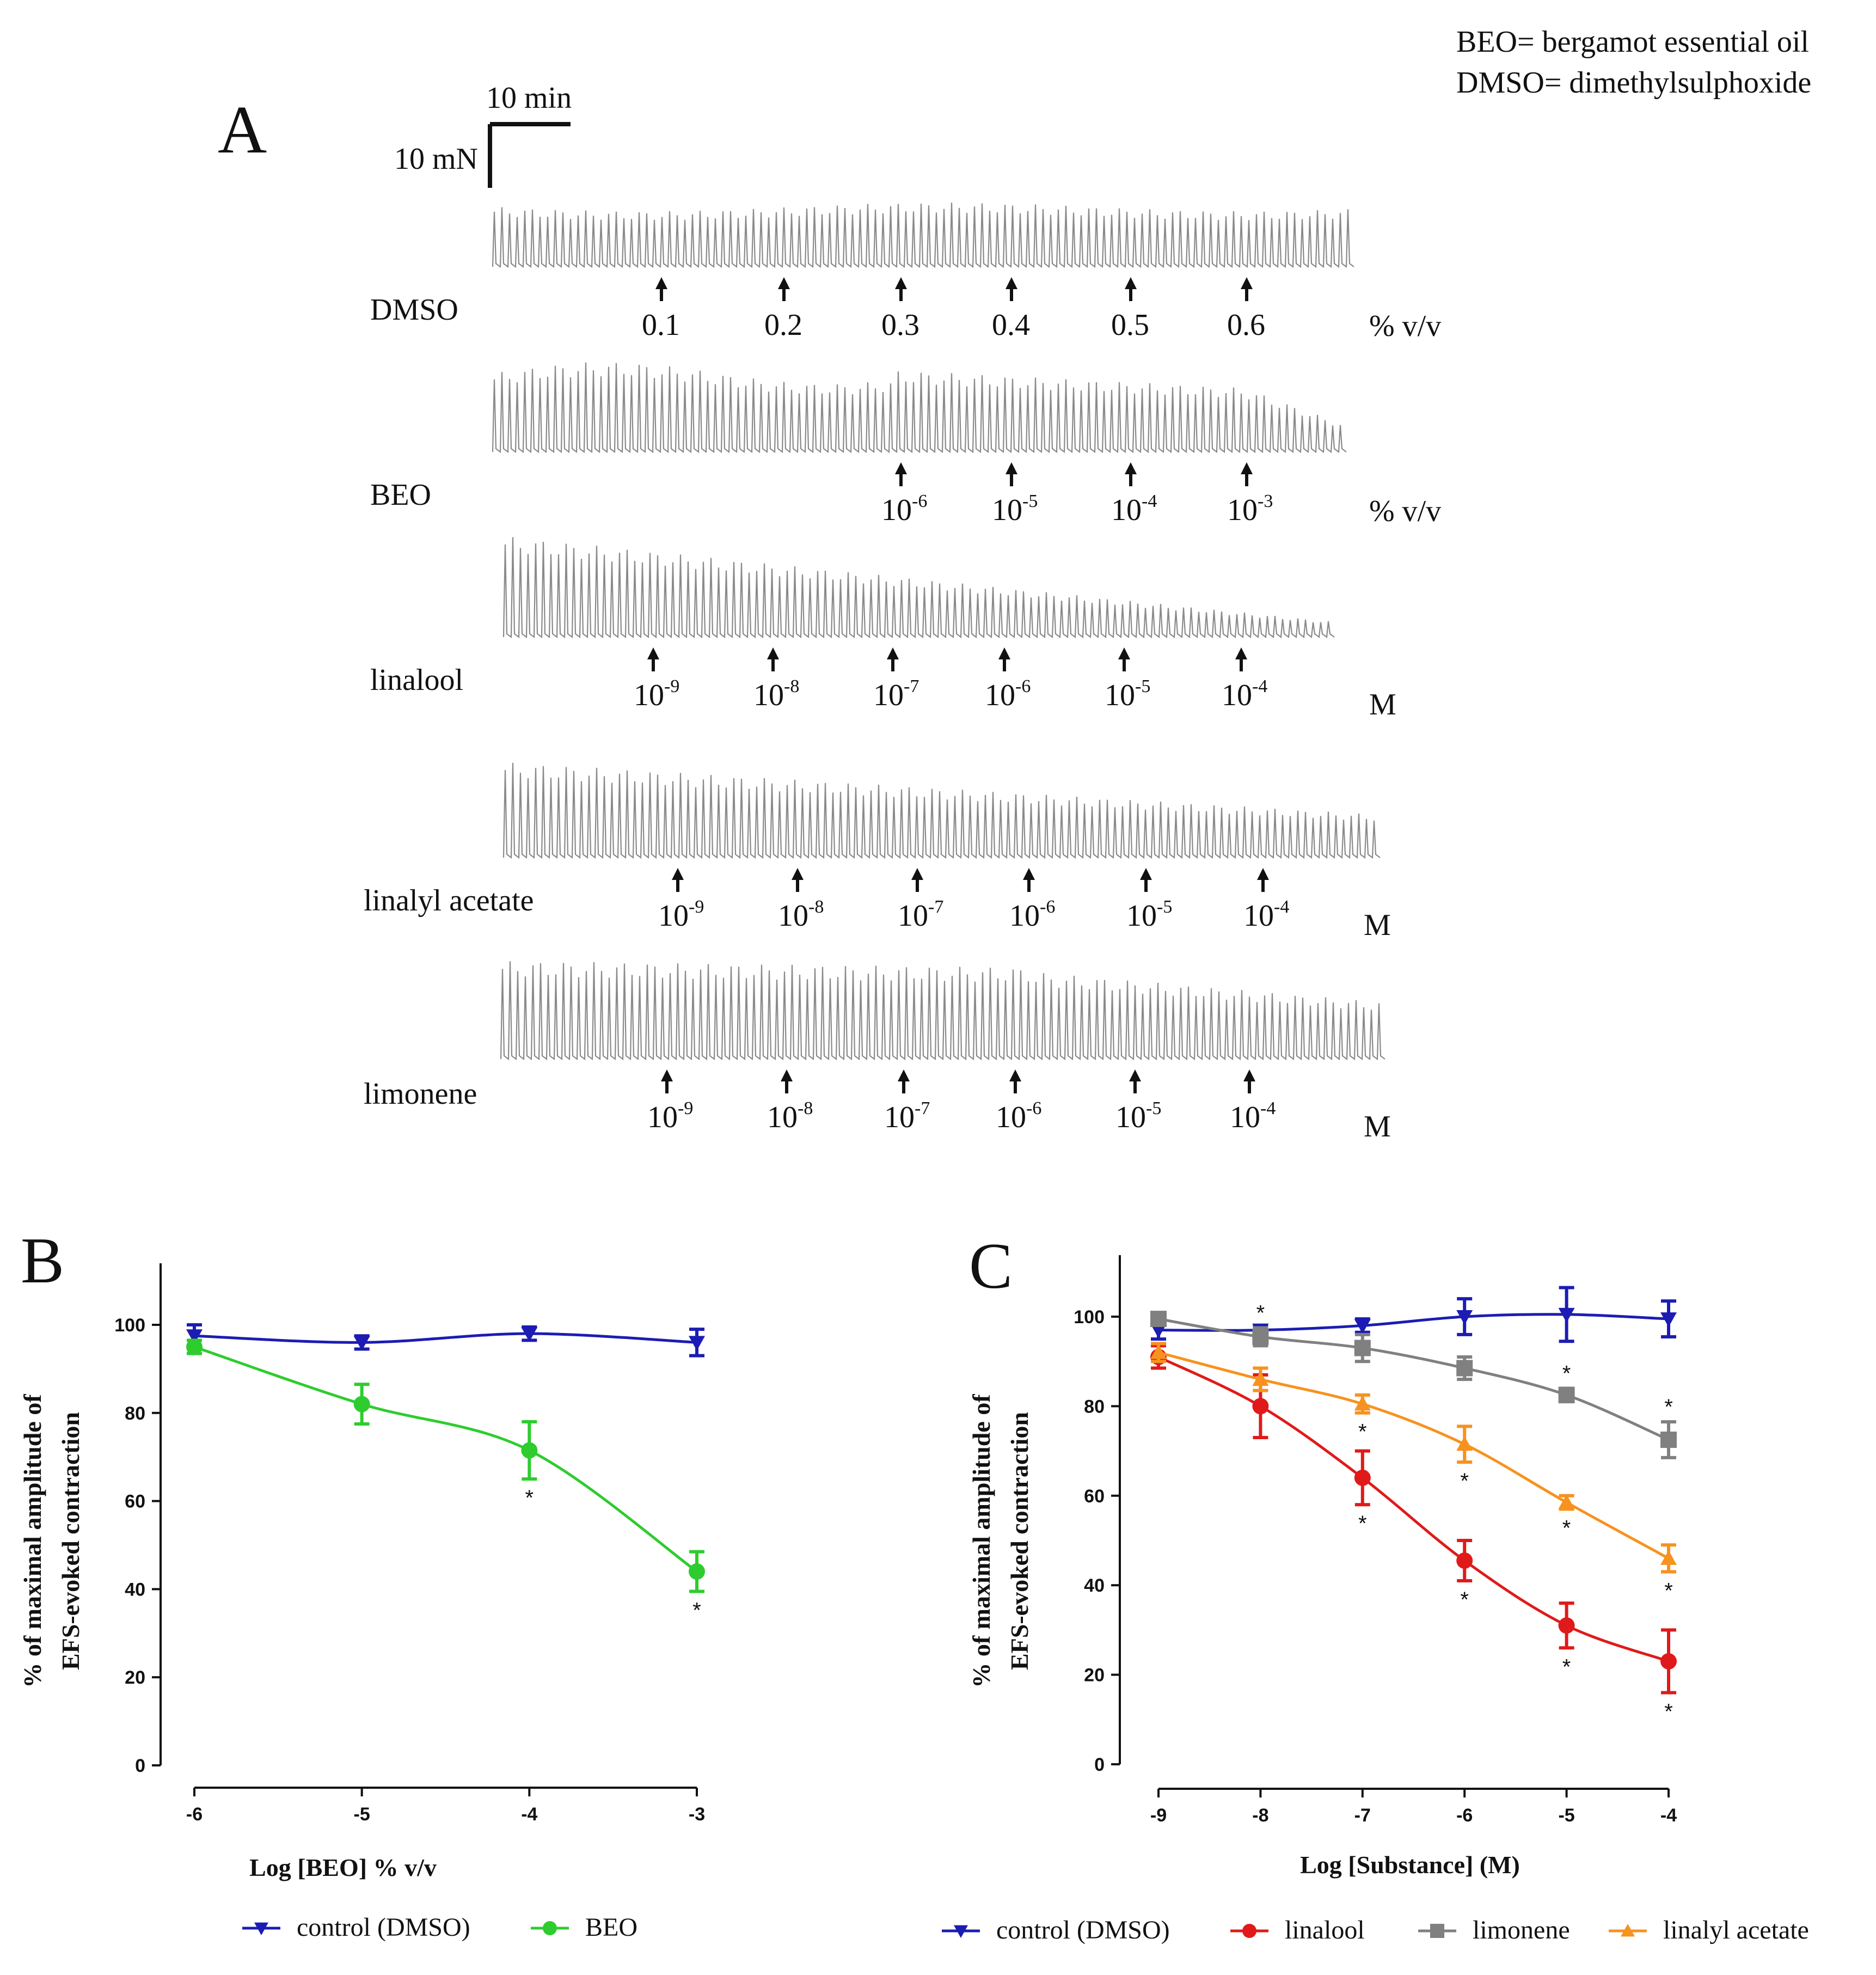 Image resolution: width=1876 pixels, height=1975 pixels. What do you see at coordinates (70, 1541) in the screenshot?
I see `panel-b-ylabel-line-2: EFS-evoked contraction` at bounding box center [70, 1541].